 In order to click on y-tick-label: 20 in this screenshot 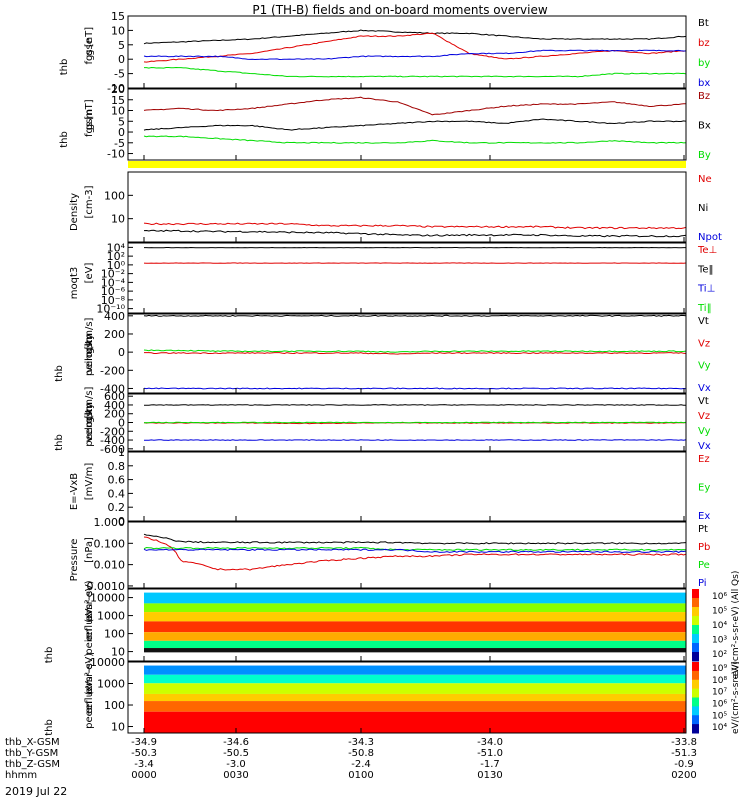, I will do `click(118, 89)`.